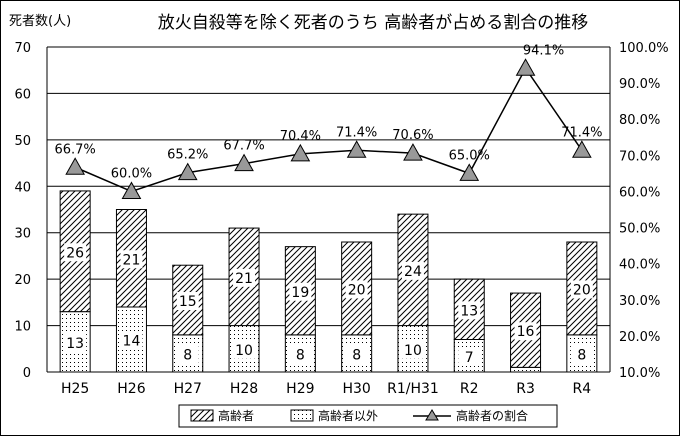 The width and height of the screenshot is (680, 439). I want to click on data-label-elderly: 24, so click(413, 272).